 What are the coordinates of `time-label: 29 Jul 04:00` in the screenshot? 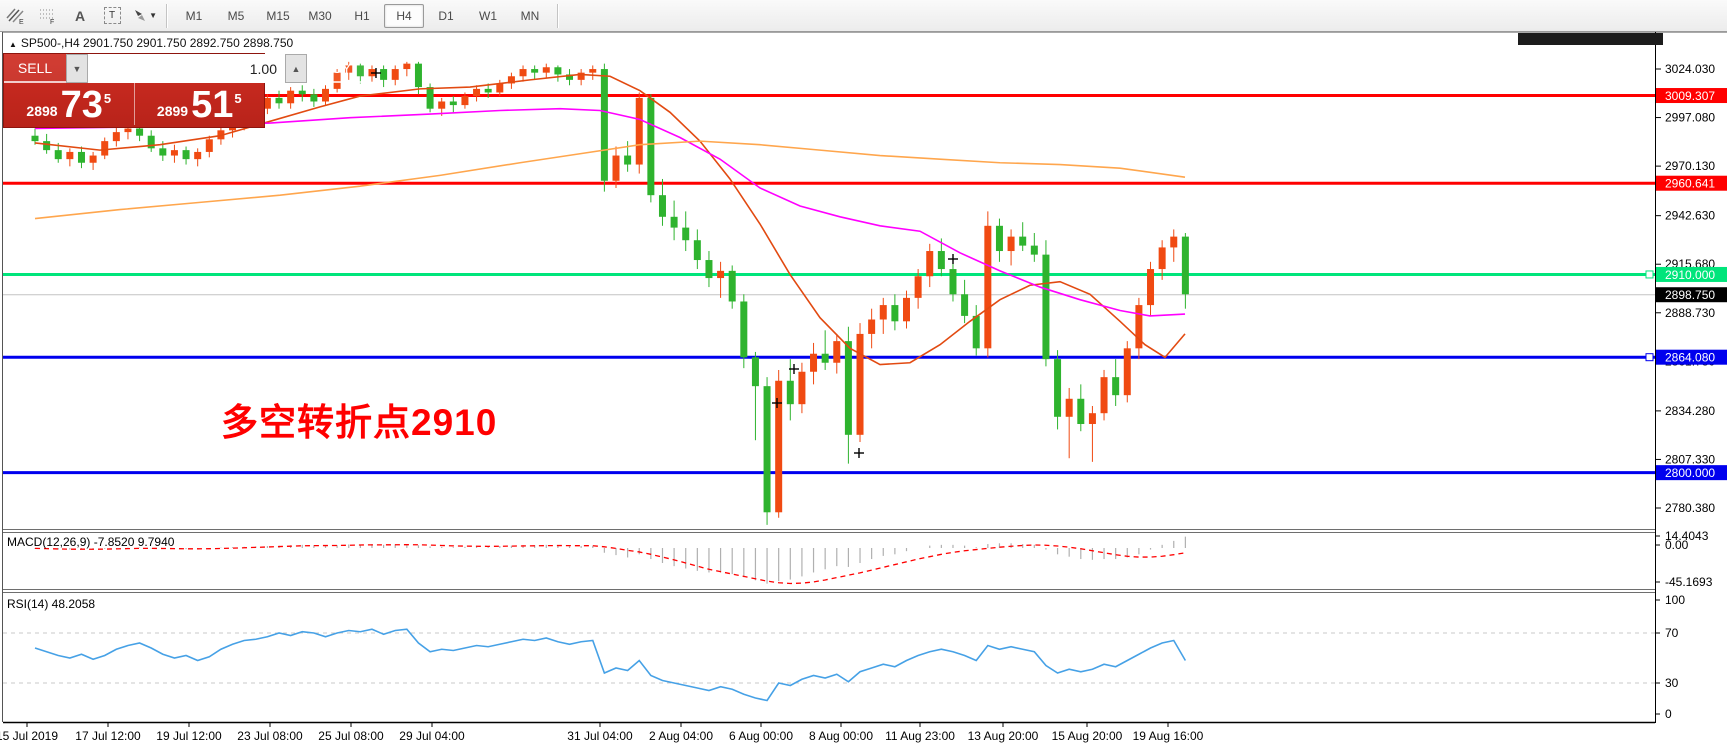 It's located at (432, 736).